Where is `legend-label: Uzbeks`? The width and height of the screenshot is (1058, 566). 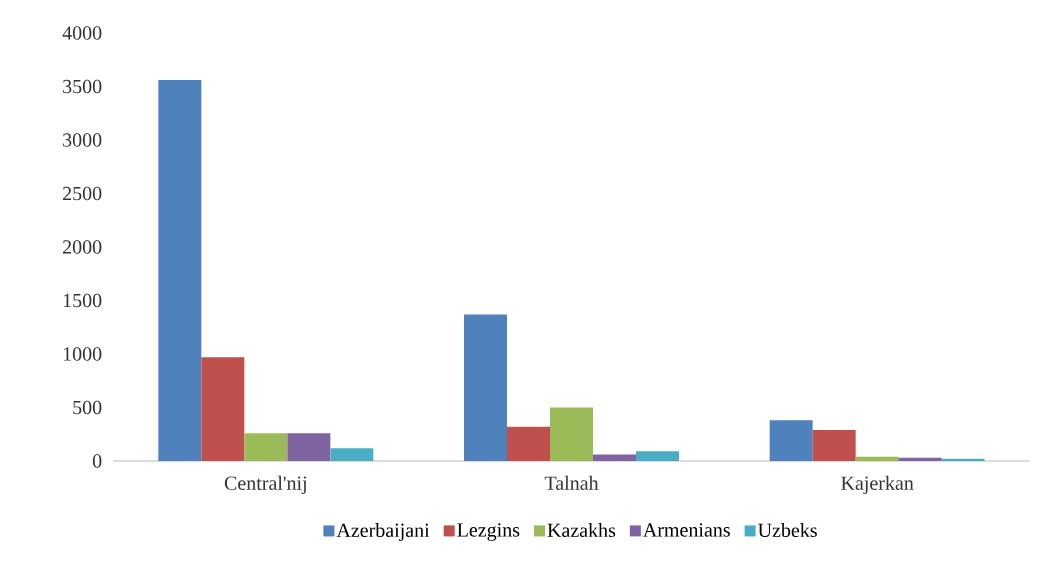
legend-label: Uzbeks is located at coordinates (787, 530).